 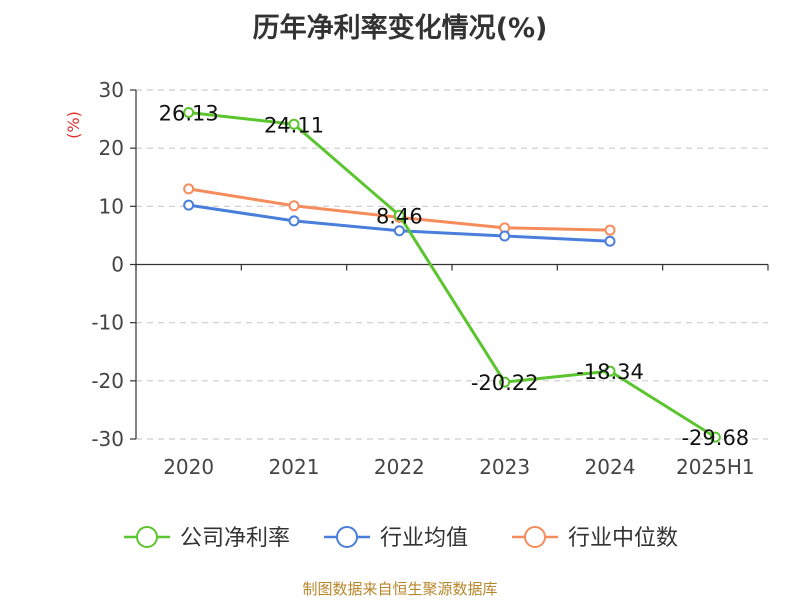 I want to click on data-label: 24.11, so click(x=294, y=125).